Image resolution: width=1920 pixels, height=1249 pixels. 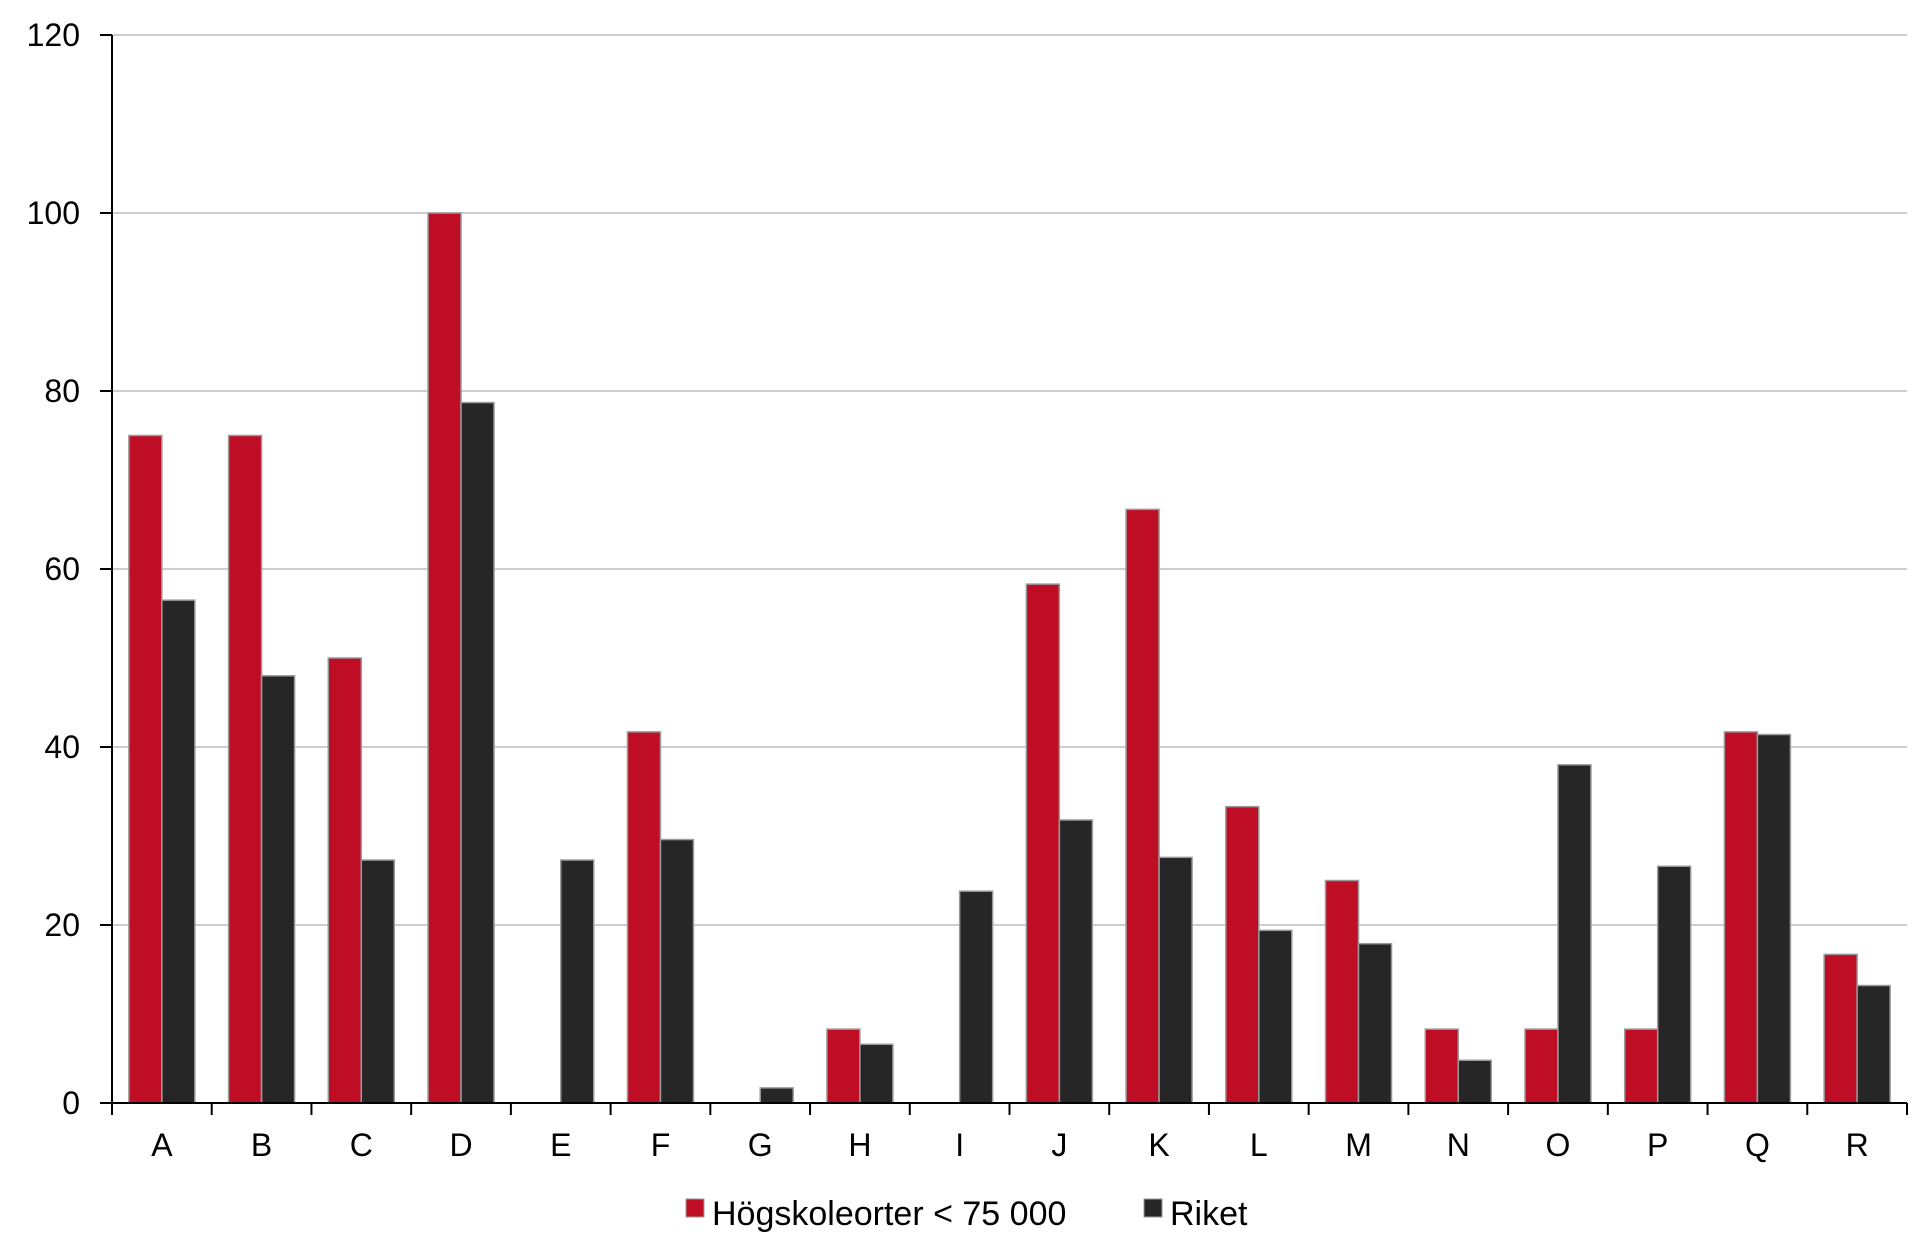 What do you see at coordinates (345, 880) in the screenshot?
I see `bar-hogskoleorter-C` at bounding box center [345, 880].